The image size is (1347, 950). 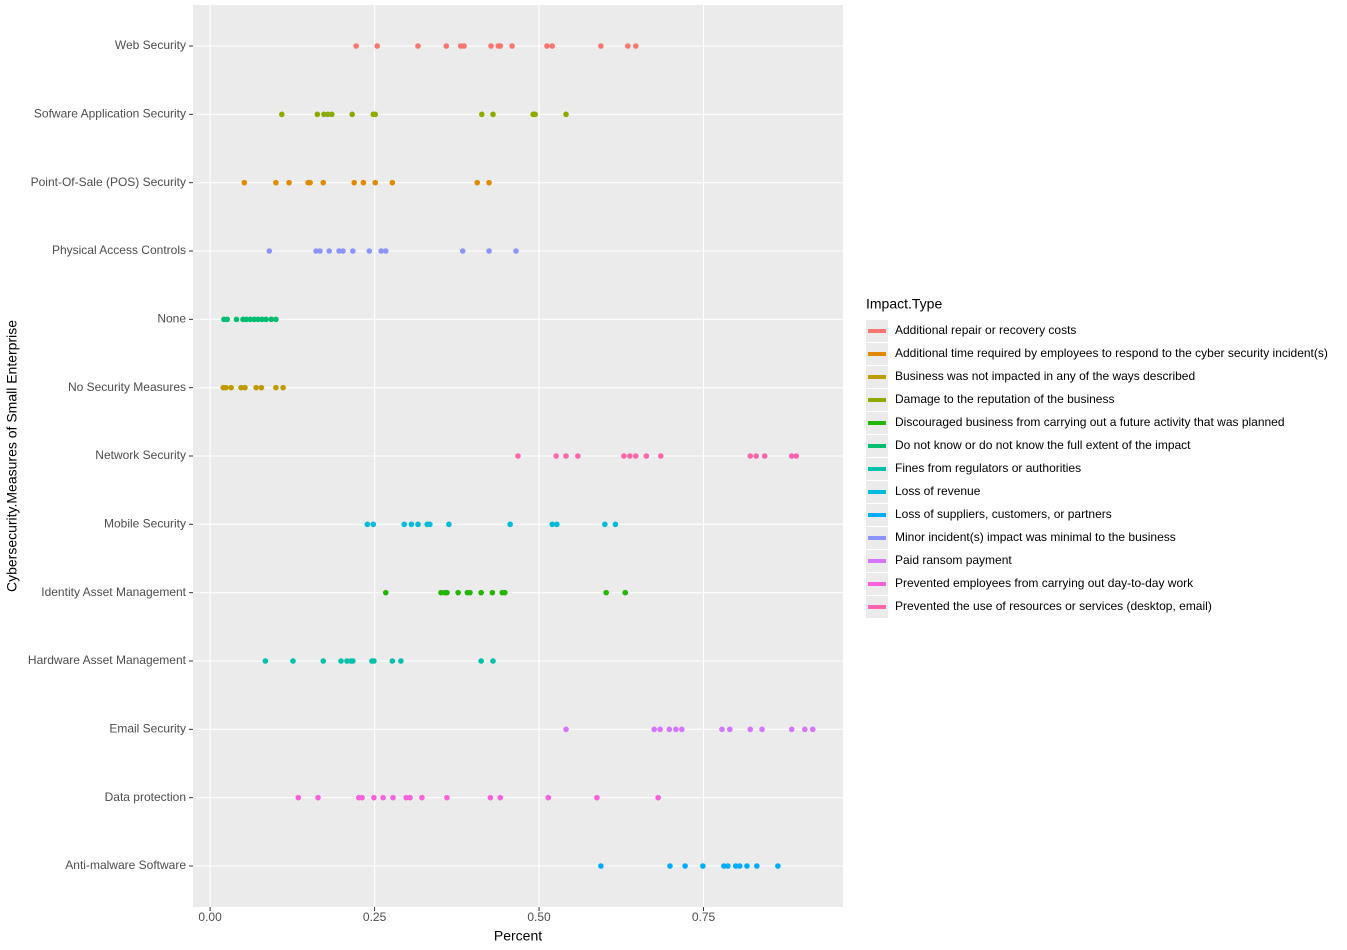 I want to click on x-tick-label: 0.25, so click(x=375, y=917).